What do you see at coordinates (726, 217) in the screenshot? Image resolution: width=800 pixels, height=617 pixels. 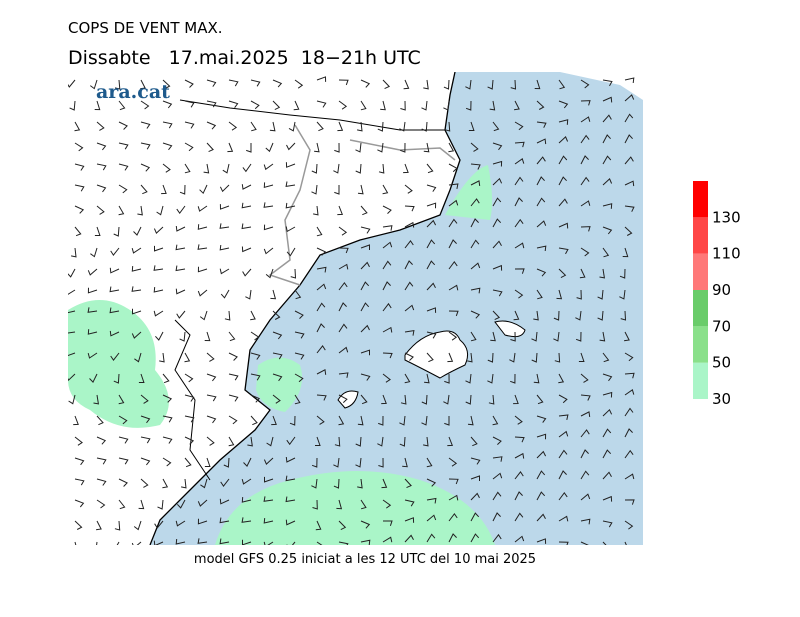 I see `colorbar-label: 130` at bounding box center [726, 217].